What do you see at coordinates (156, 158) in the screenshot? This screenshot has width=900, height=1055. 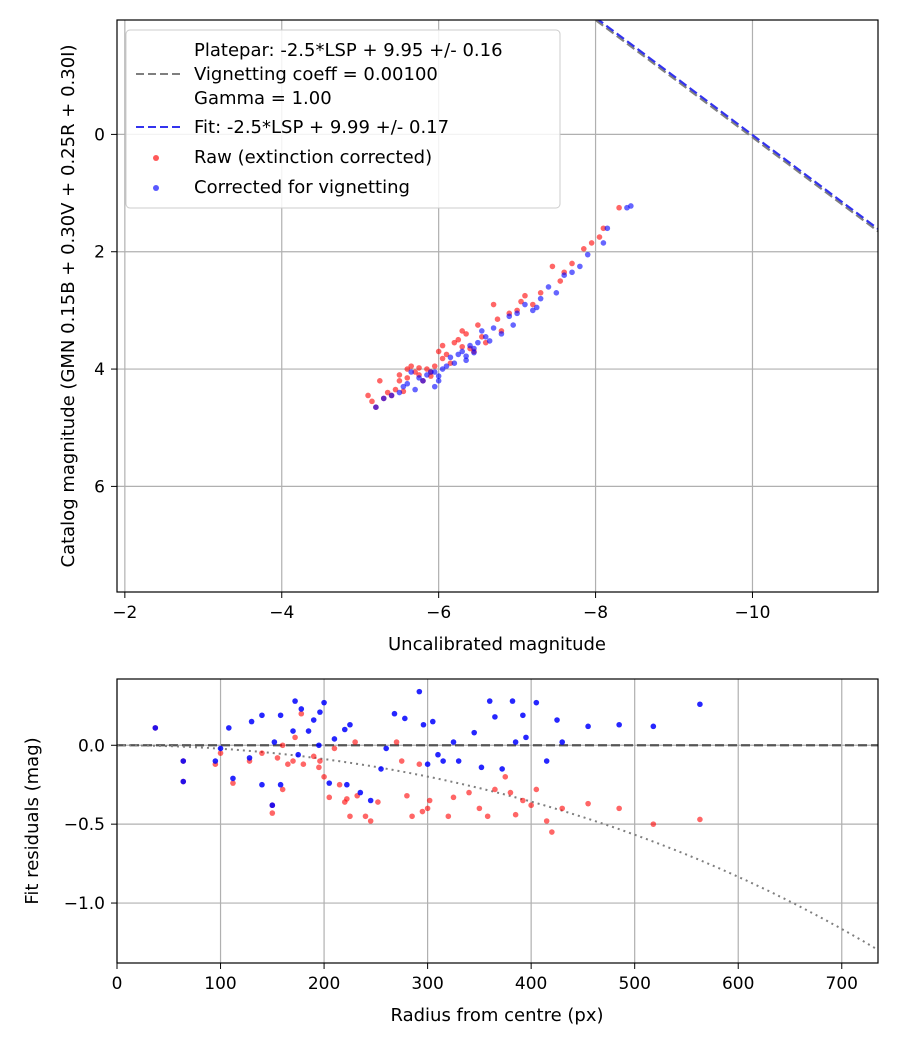 I see `legend-raw-marker` at bounding box center [156, 158].